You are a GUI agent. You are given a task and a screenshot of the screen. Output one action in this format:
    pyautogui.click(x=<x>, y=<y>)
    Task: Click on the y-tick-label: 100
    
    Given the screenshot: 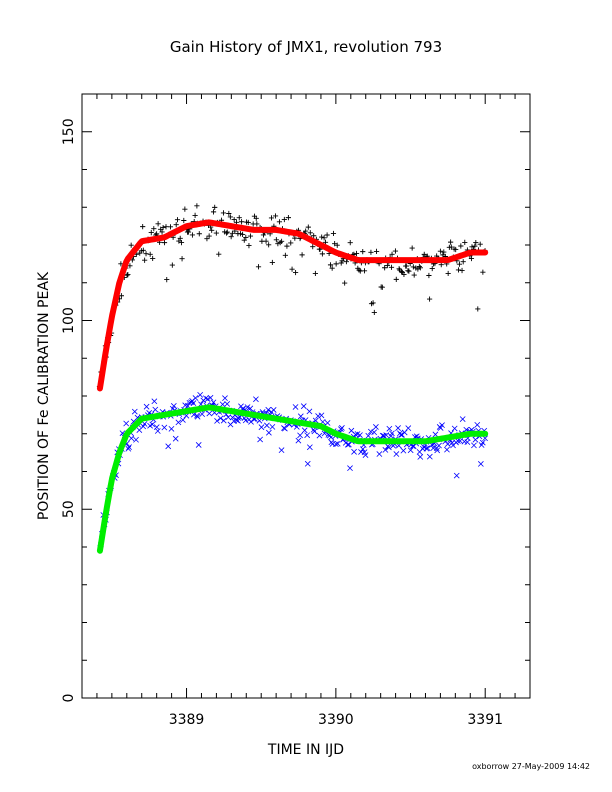 What is the action you would take?
    pyautogui.click(x=69, y=320)
    